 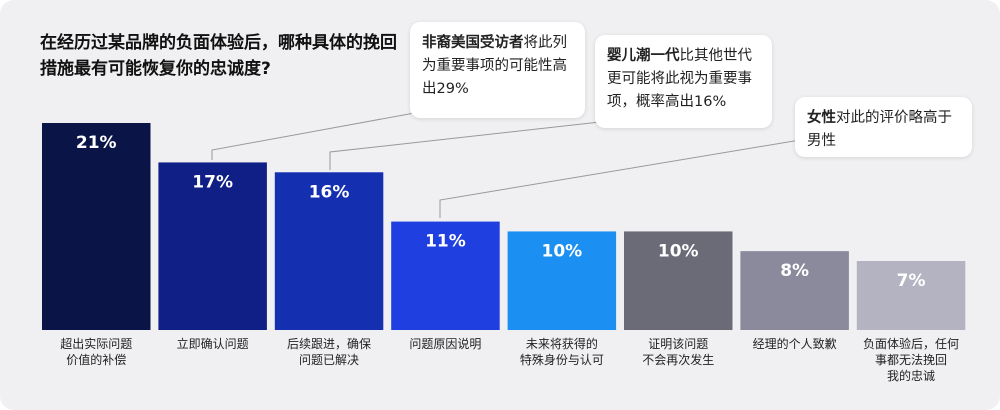 I want to click on callout: 非裔美国受访者将此列为重要事项的可能性高出29%, so click(x=497, y=70).